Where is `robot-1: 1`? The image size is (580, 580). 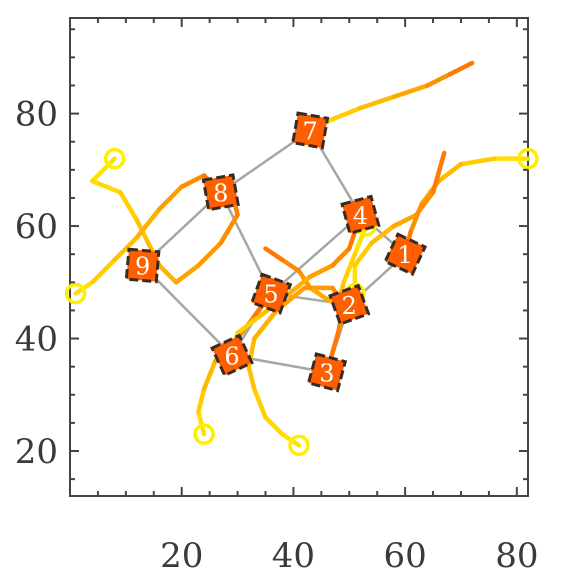 robot-1: 1 is located at coordinates (405, 254).